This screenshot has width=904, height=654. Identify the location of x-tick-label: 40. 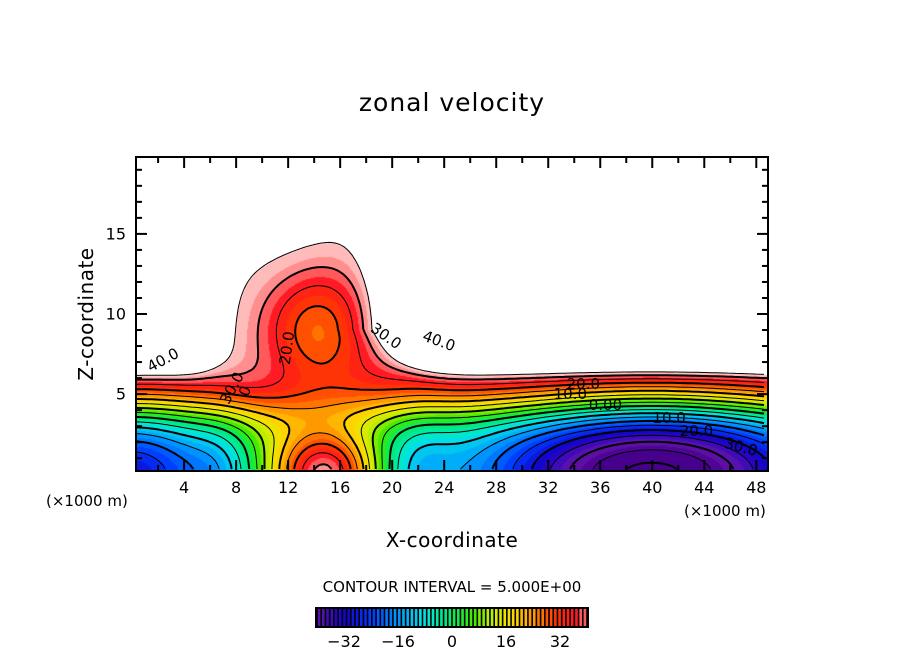
(652, 487).